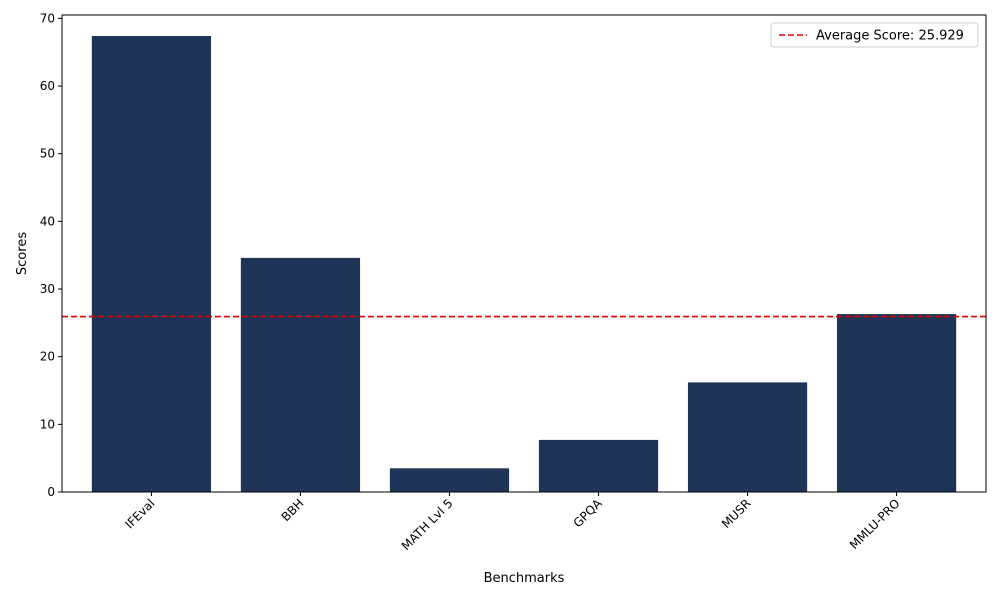  What do you see at coordinates (139, 513) in the screenshot?
I see `x-tick-label: IFEval` at bounding box center [139, 513].